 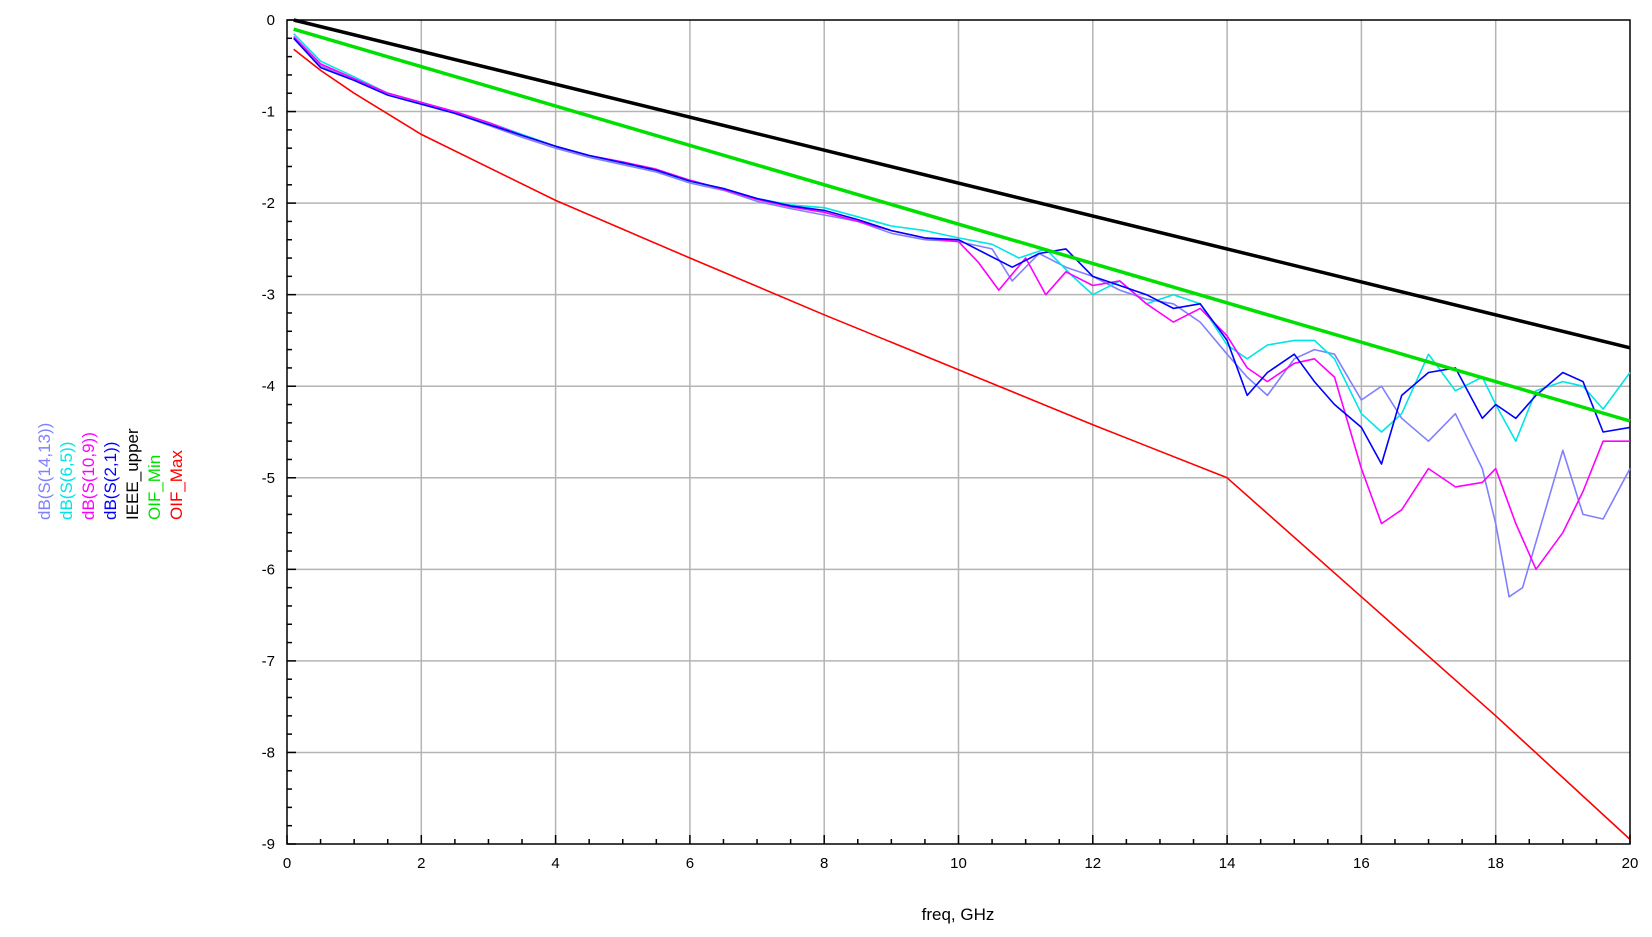 What do you see at coordinates (132, 474) in the screenshot?
I see `legend-entry: IEEE_upper` at bounding box center [132, 474].